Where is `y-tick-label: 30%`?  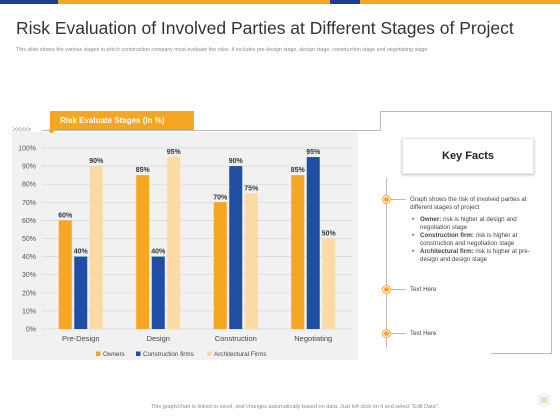
y-tick-label: 30% is located at coordinates (29, 275).